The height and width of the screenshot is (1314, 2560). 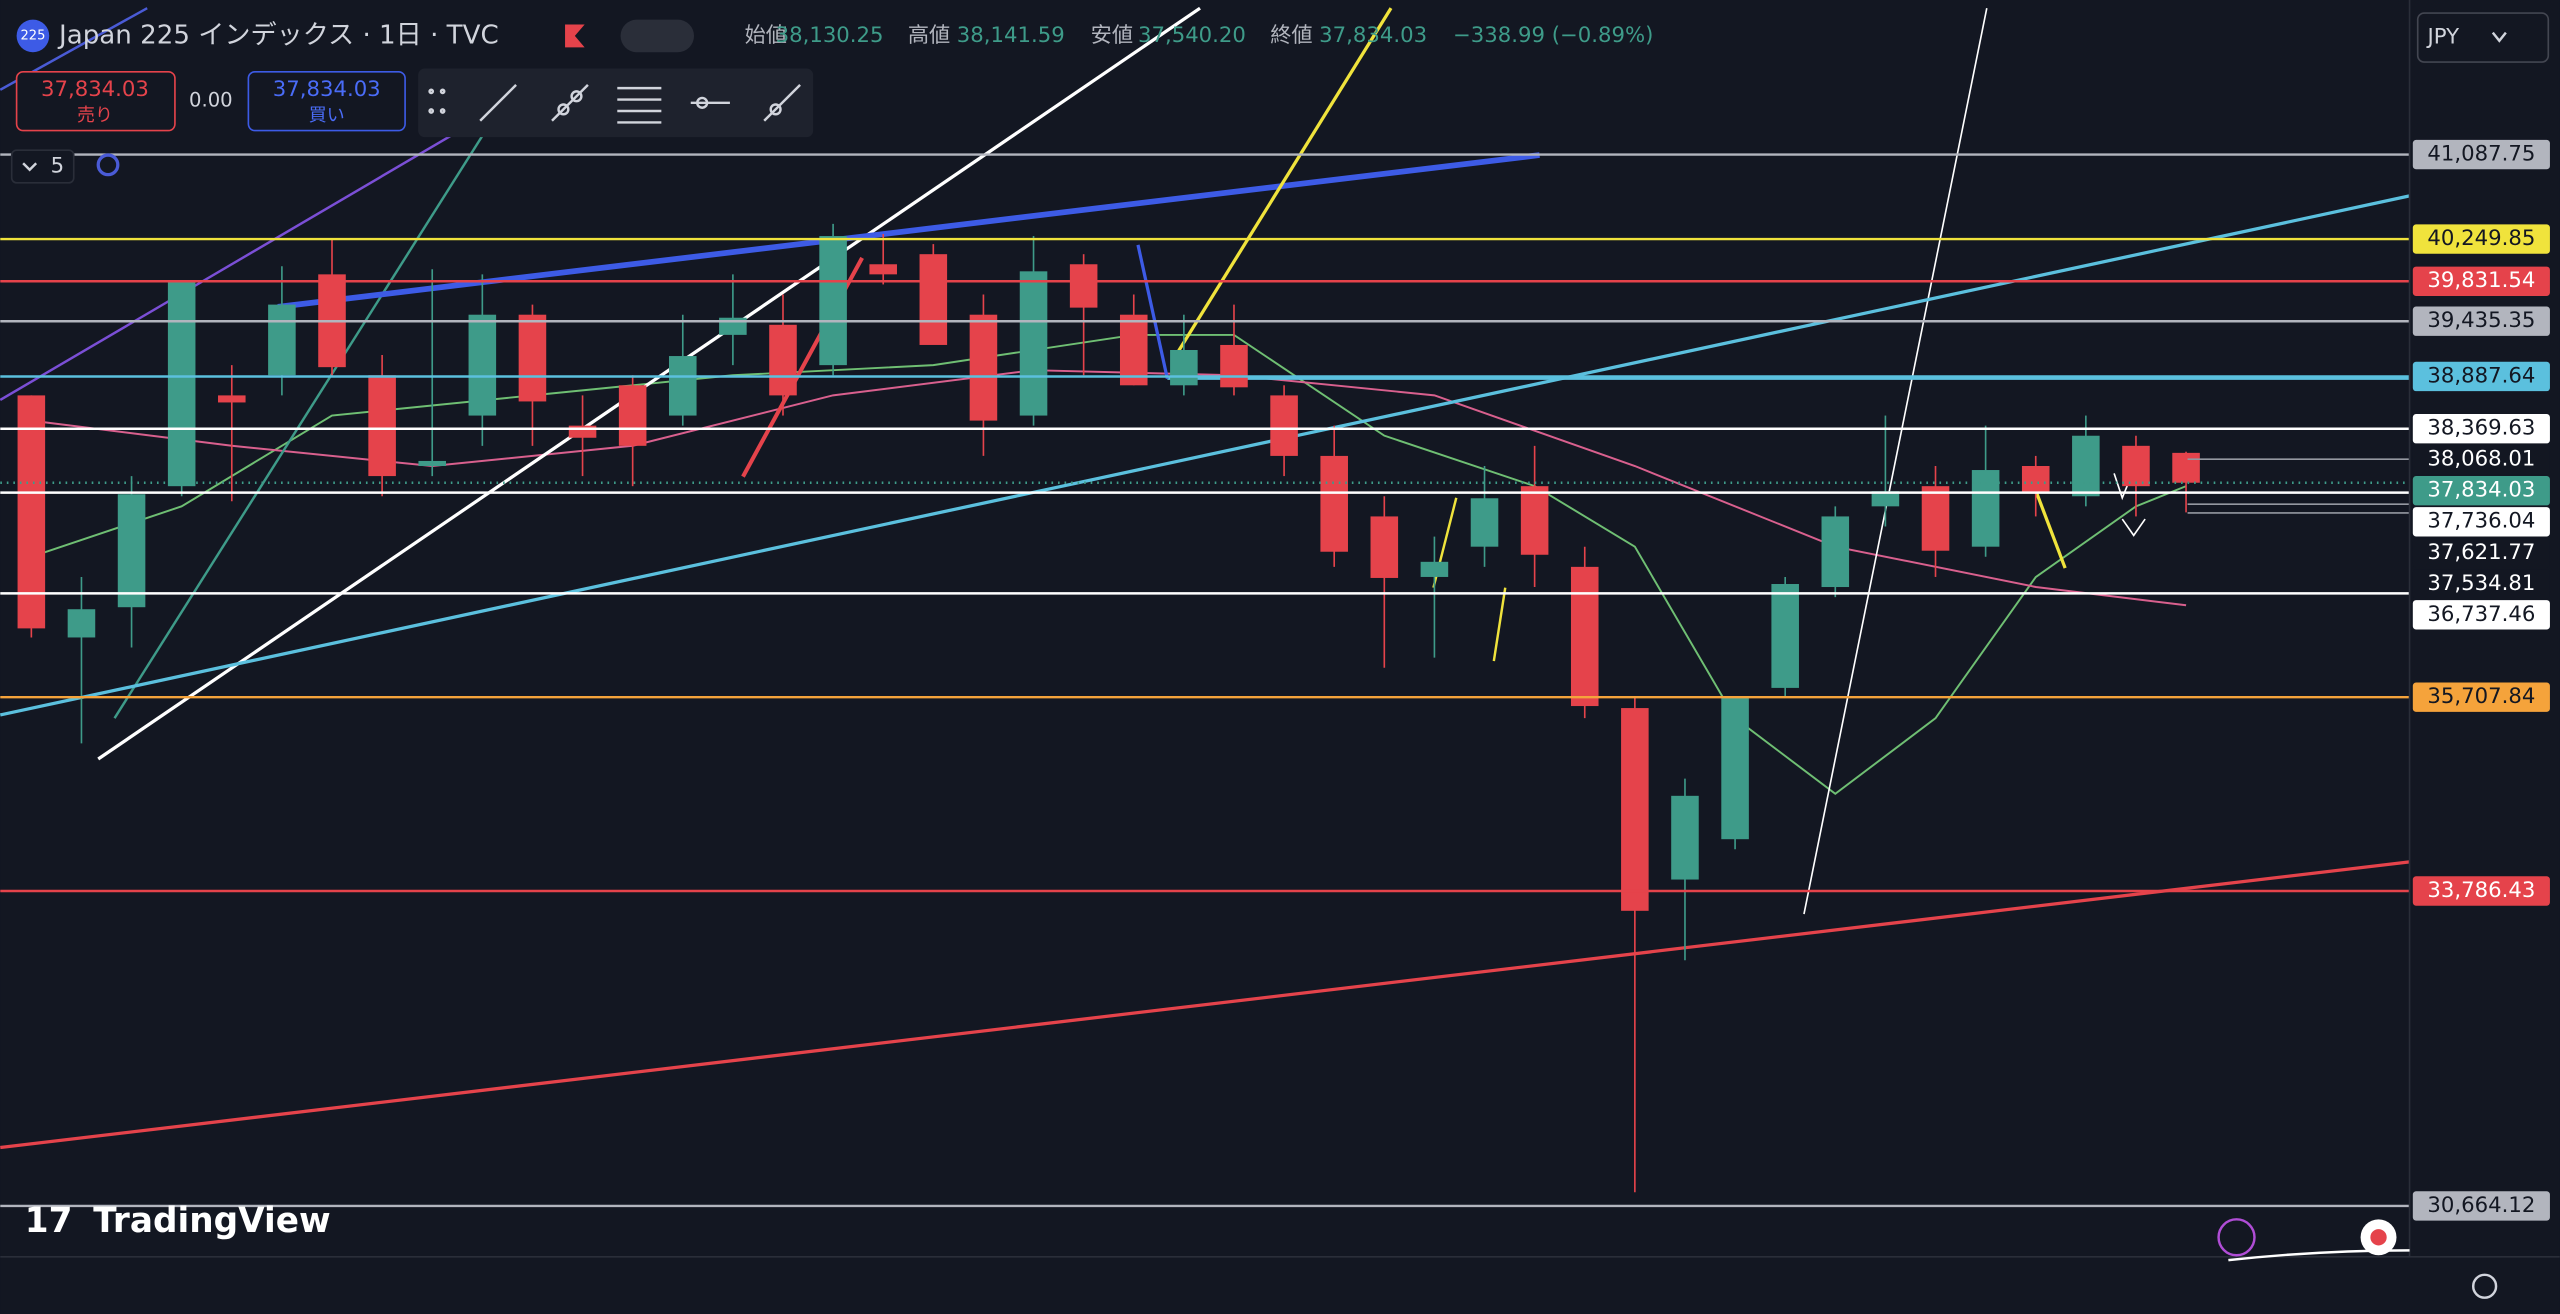 I want to click on spread: 0.00, so click(x=211, y=100).